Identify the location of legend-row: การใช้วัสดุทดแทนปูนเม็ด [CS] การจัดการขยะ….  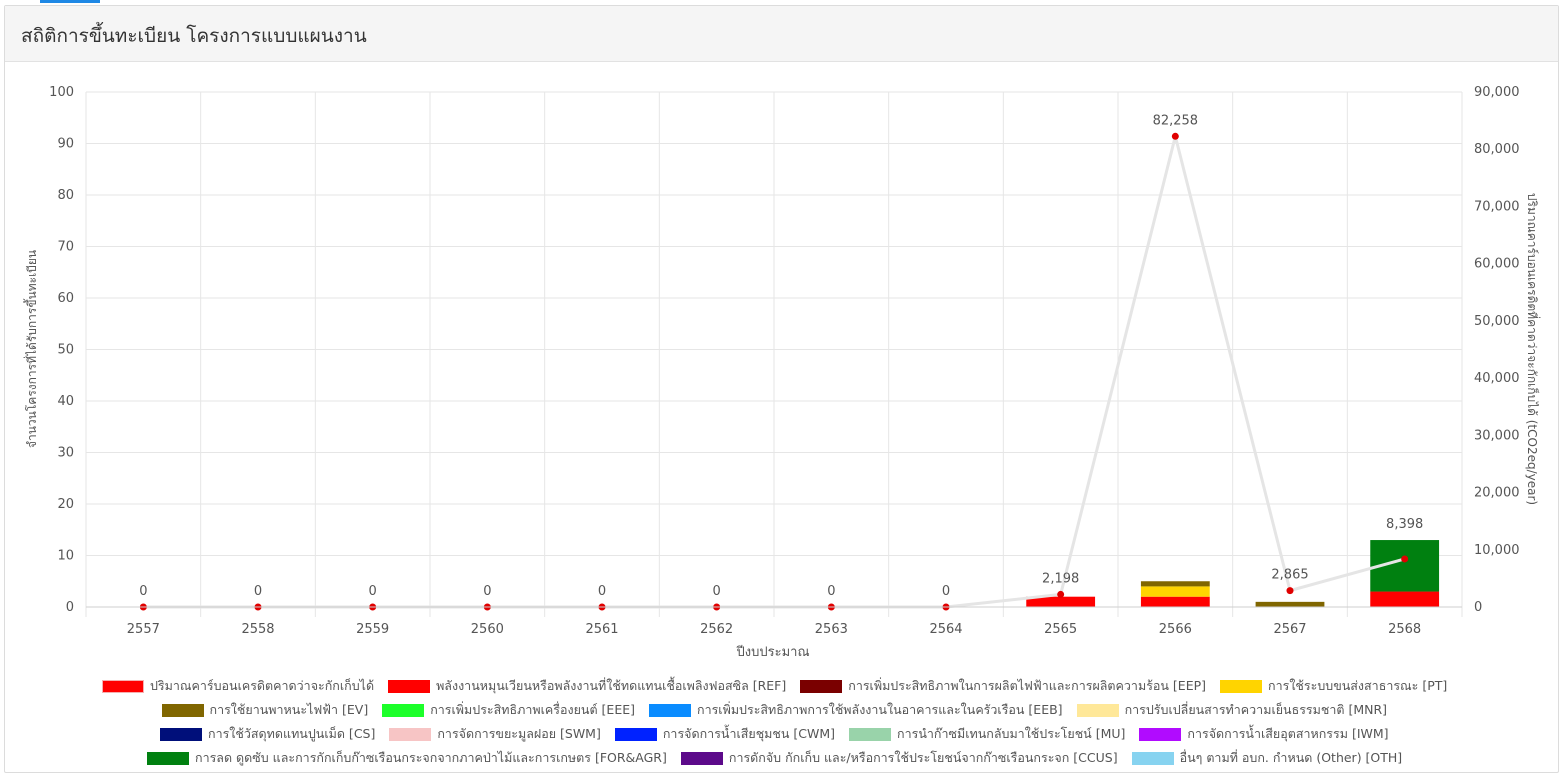
(781, 734).